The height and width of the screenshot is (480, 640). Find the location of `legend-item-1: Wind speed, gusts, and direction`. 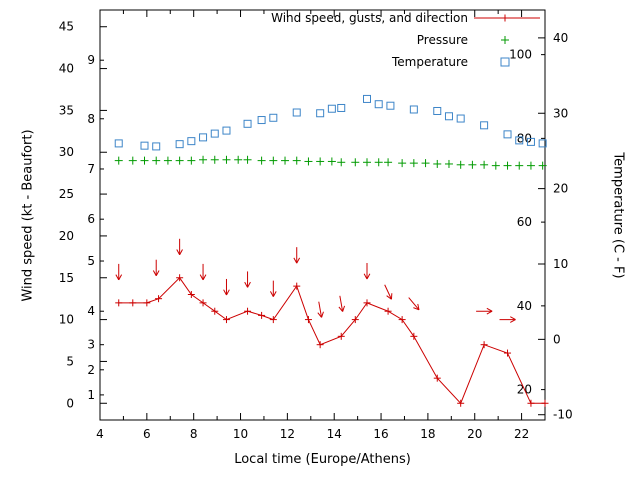

legend-item-1: Wind speed, gusts, and direction is located at coordinates (405, 18).